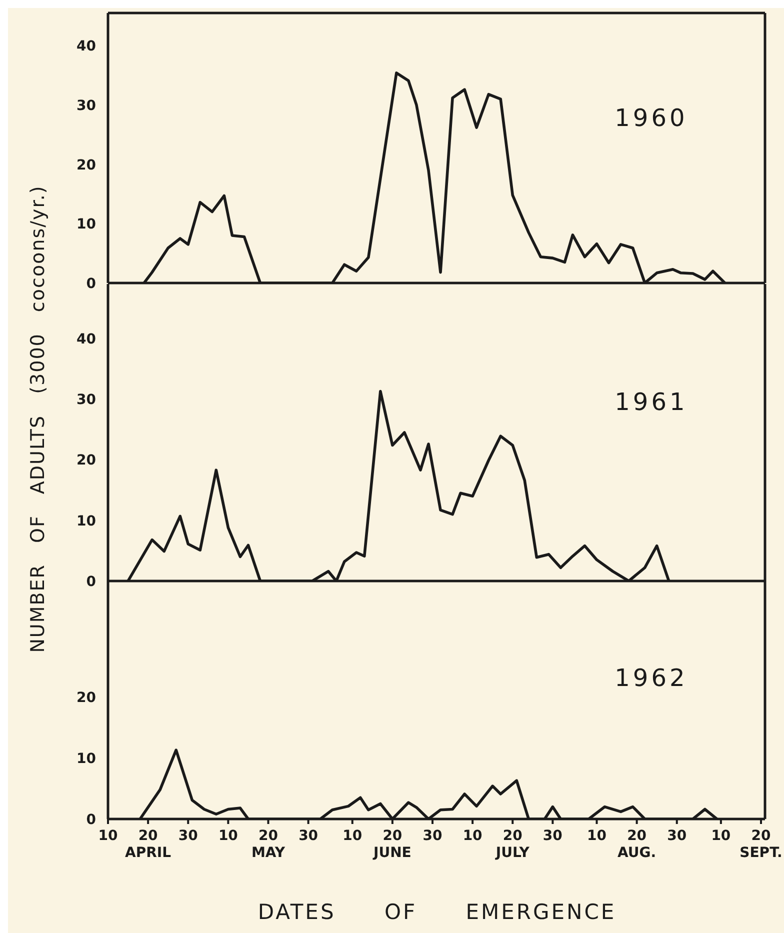 The image size is (784, 933). I want to click on x-axis-title: DATES OF EMERGENCE, so click(437, 912).